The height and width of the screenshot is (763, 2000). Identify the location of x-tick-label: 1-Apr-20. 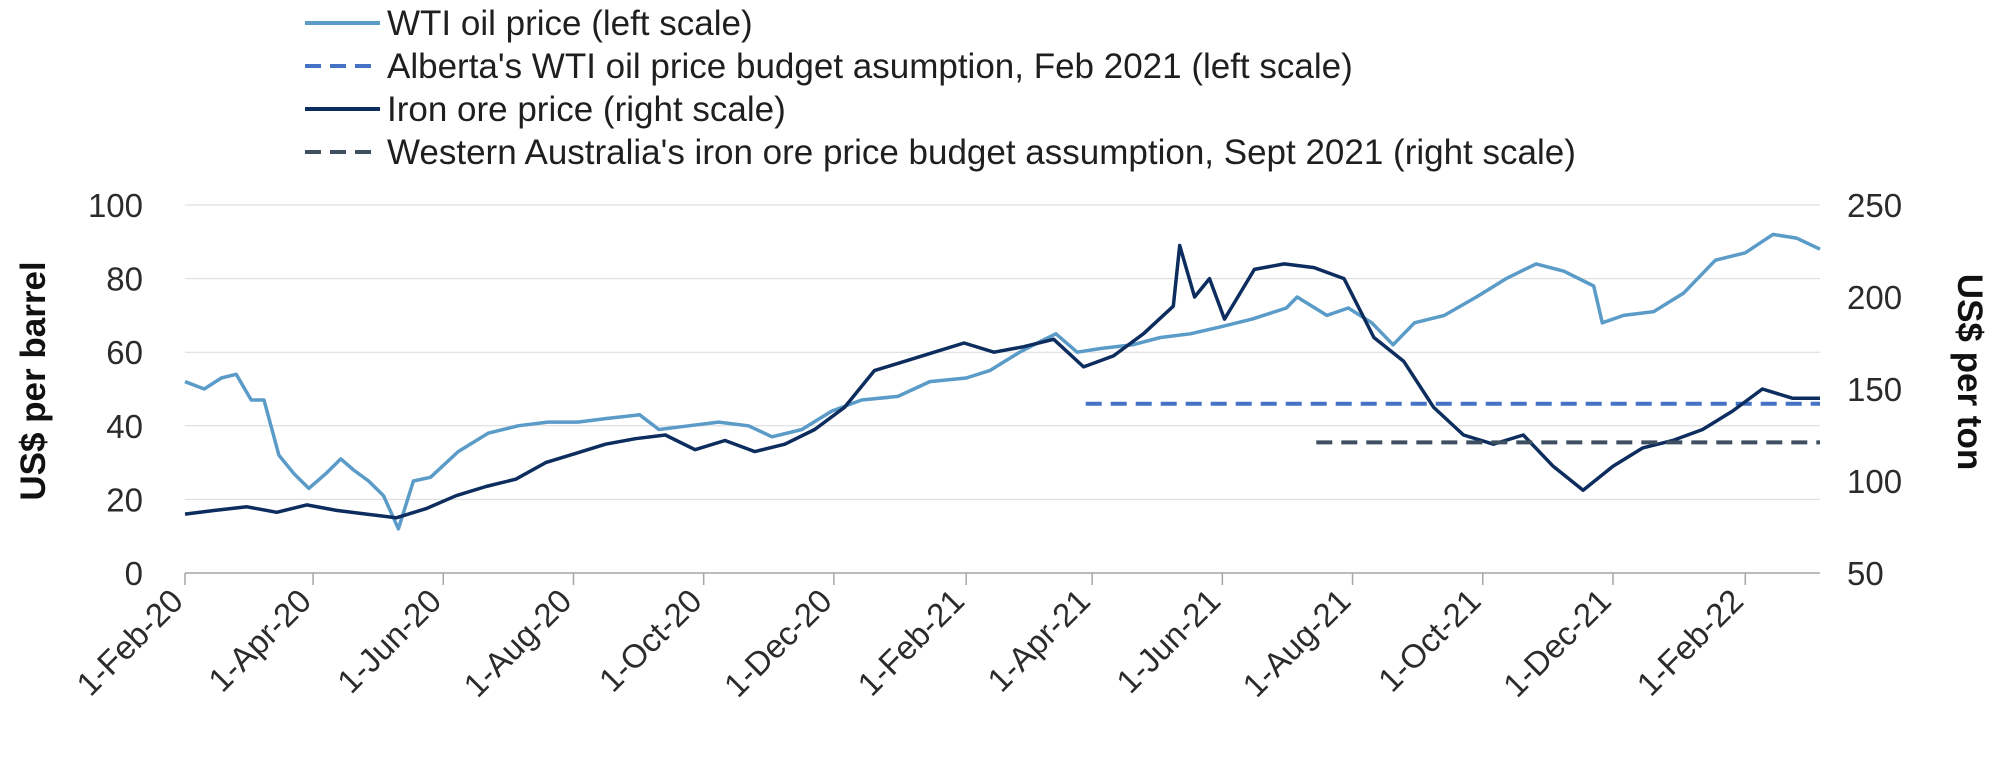
(259, 640).